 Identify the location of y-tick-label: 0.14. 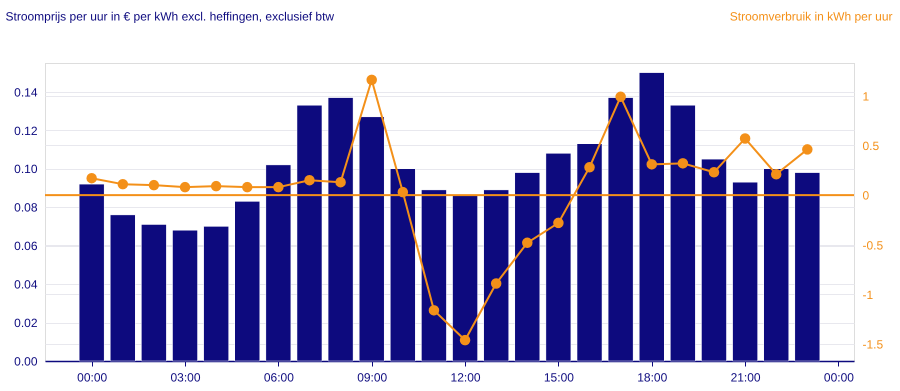
(26, 92).